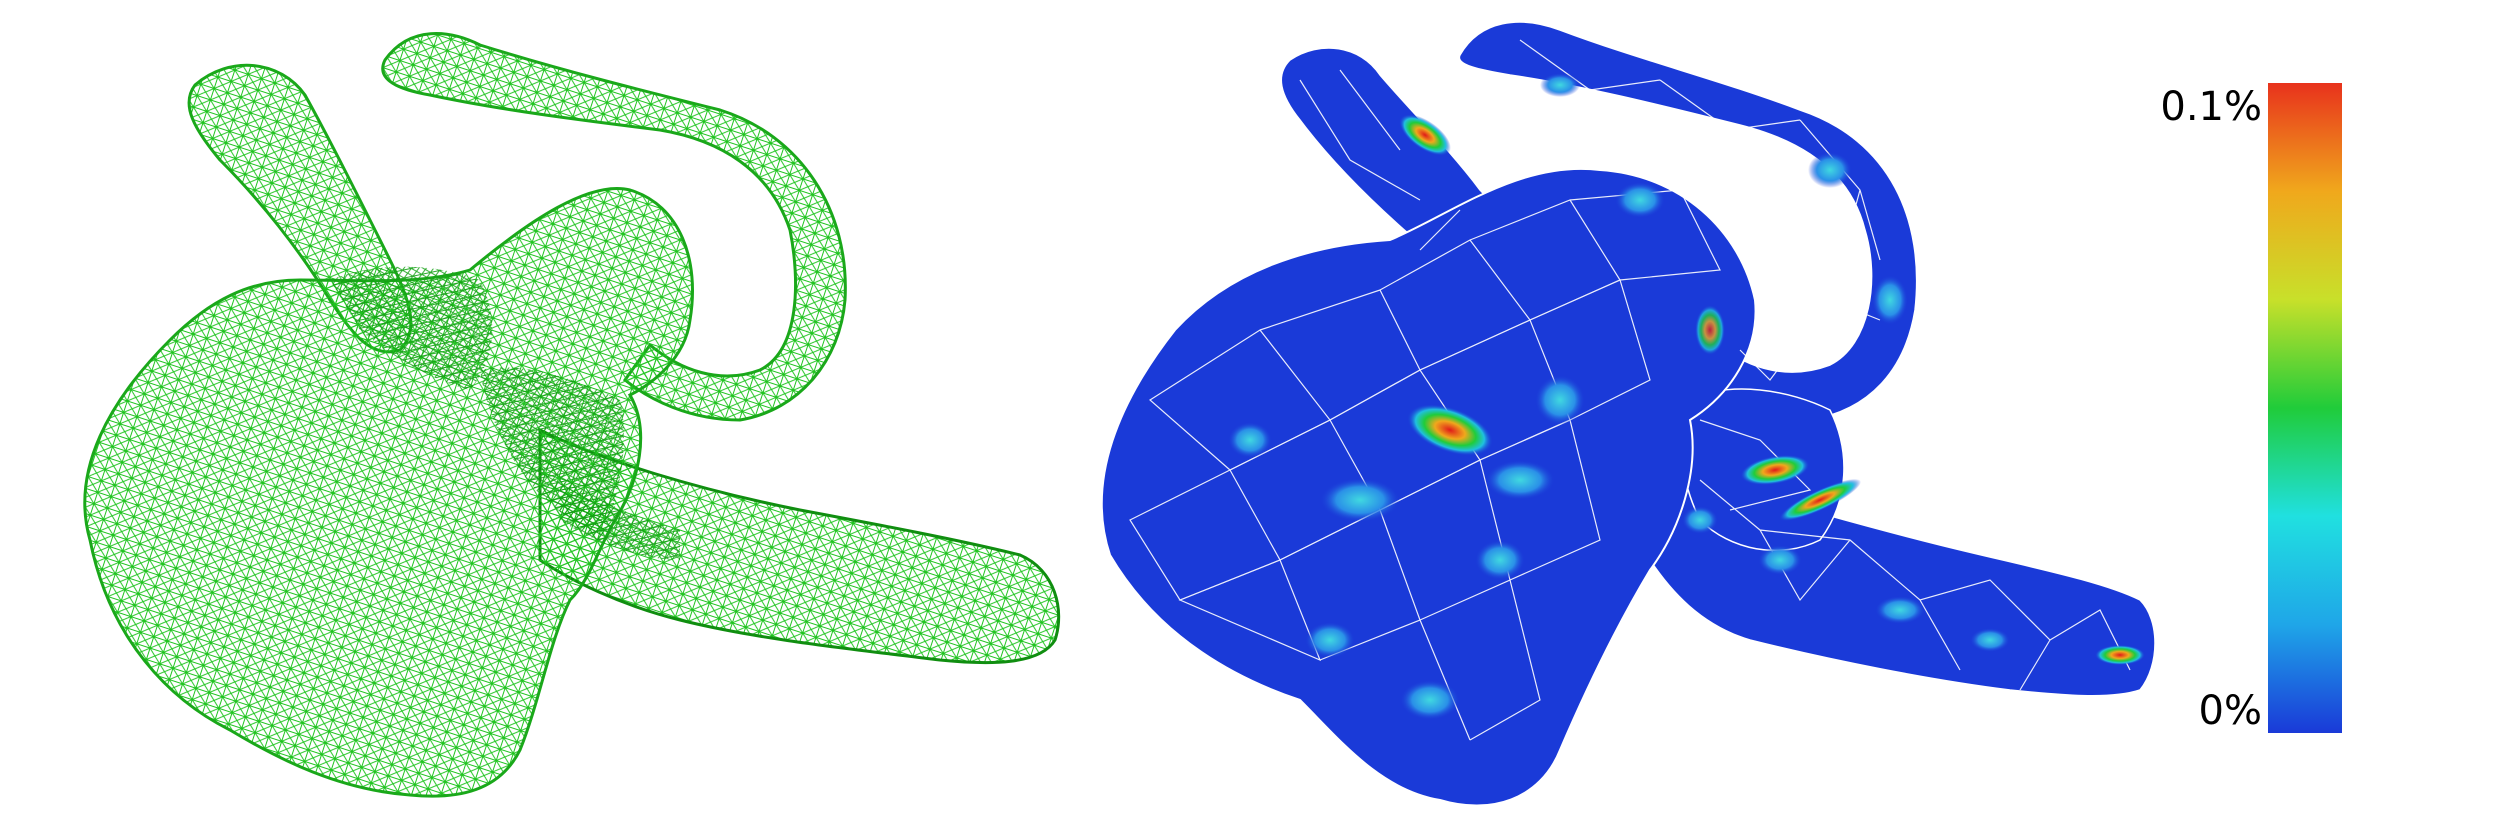 This screenshot has width=2500, height=825. What do you see at coordinates (1820, 500) in the screenshot?
I see `hotspot-neck-edge` at bounding box center [1820, 500].